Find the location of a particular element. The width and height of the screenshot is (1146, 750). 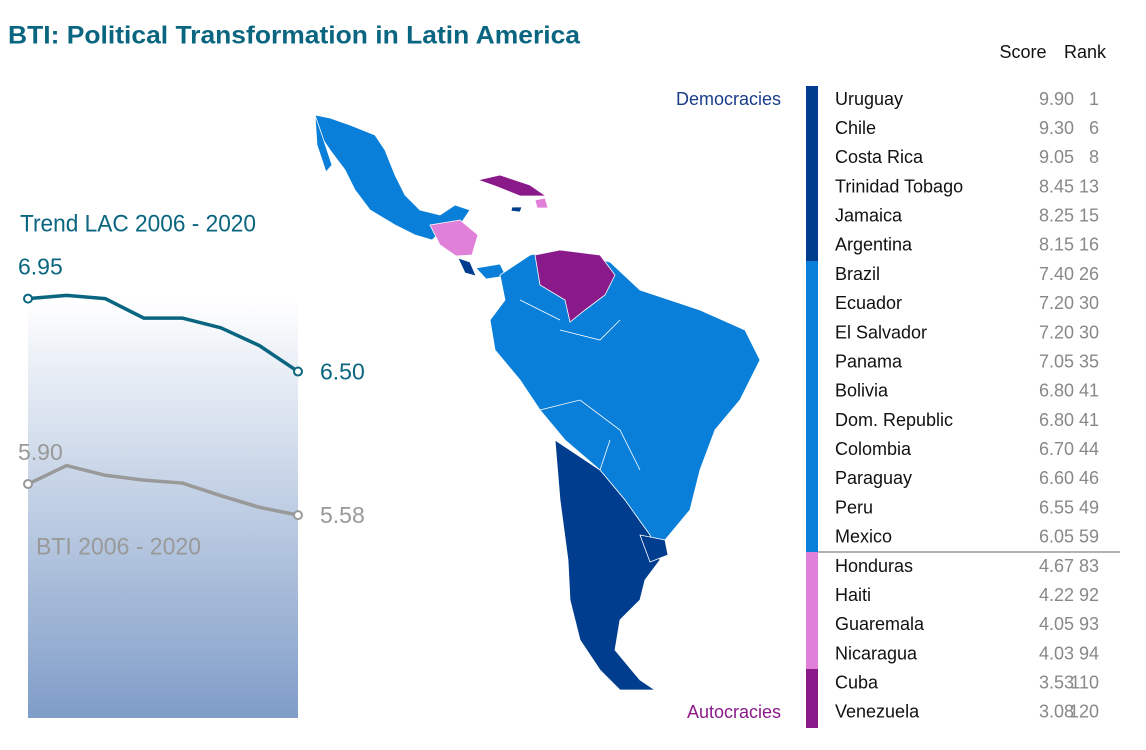

rank: 92 is located at coordinates (1089, 595).